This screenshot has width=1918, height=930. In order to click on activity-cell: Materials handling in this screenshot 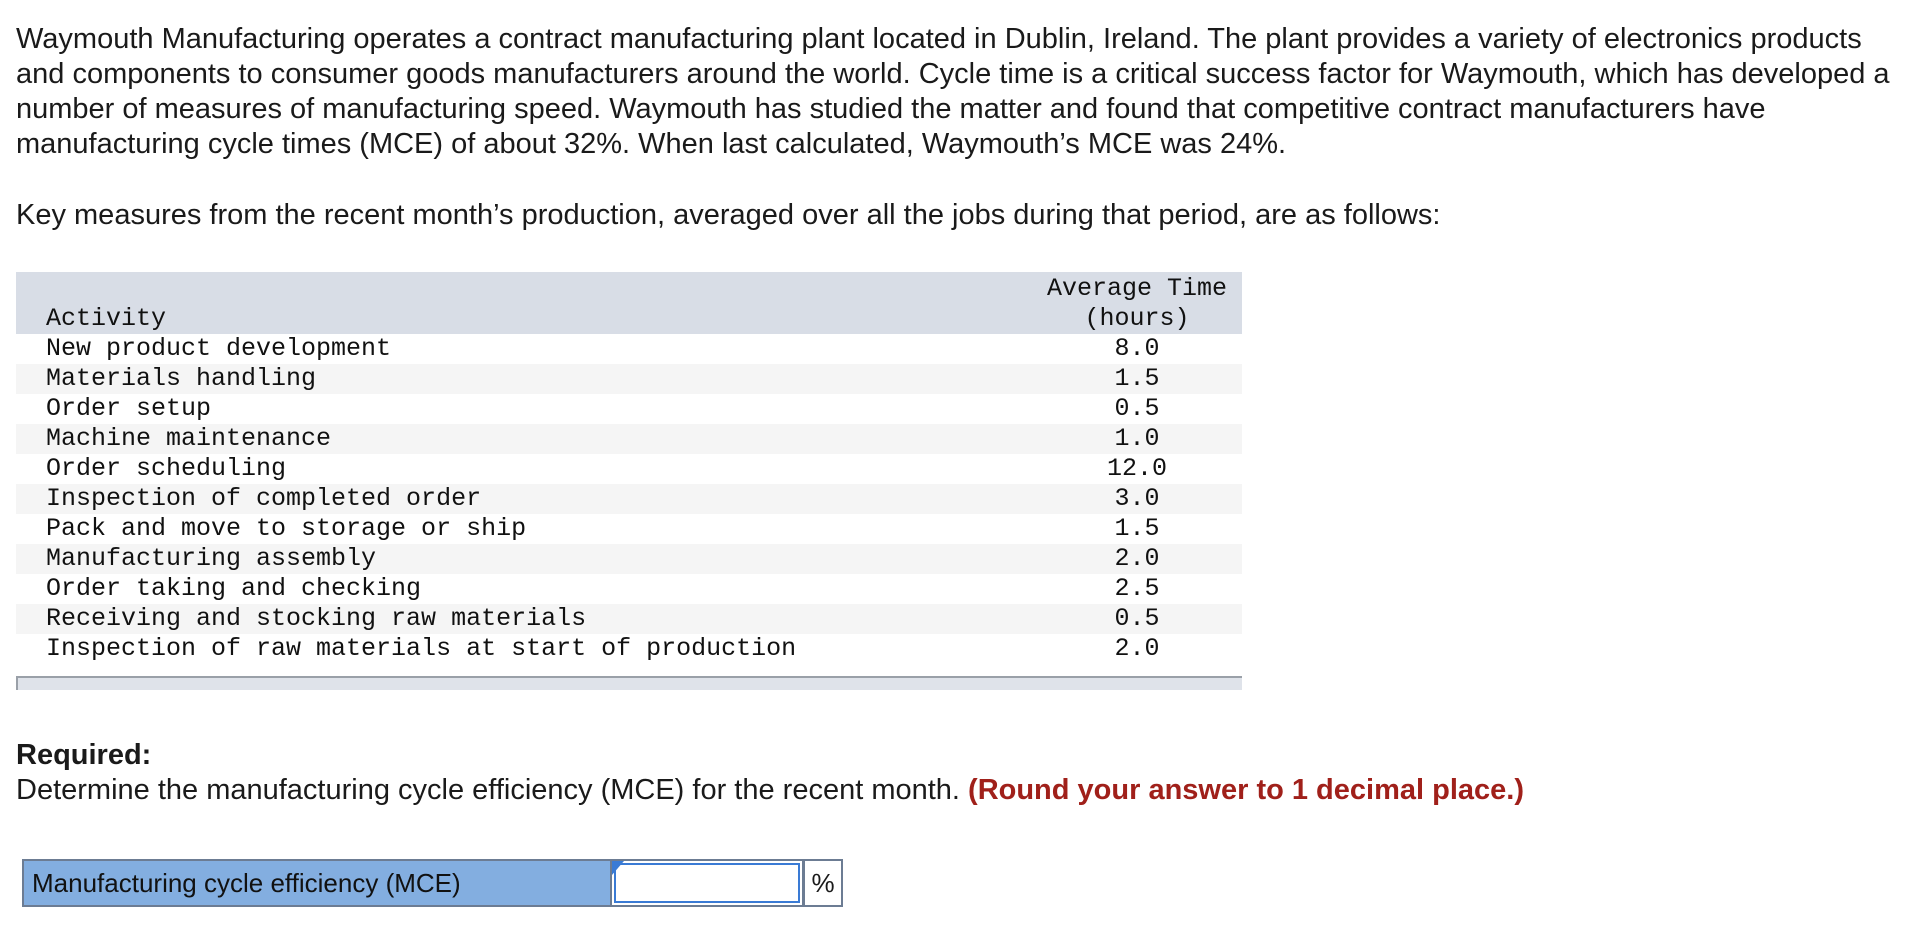, I will do `click(181, 378)`.